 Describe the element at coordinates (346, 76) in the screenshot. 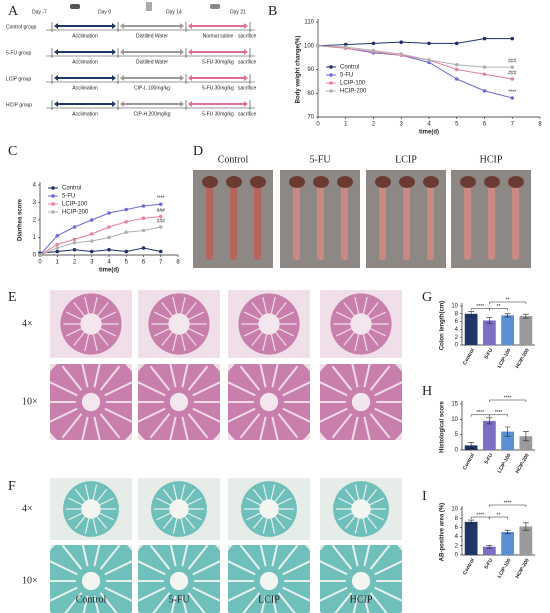

I see `legend-label: 5-FU` at that location.